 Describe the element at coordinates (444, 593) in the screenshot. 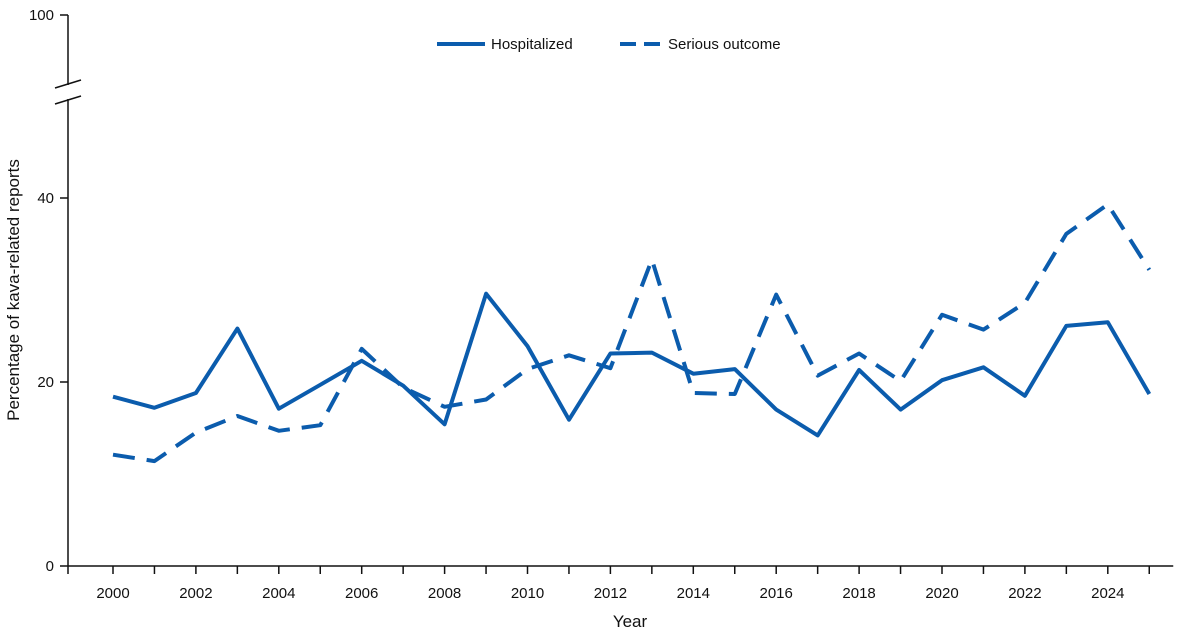

I see `x-tick-label: 2008` at that location.